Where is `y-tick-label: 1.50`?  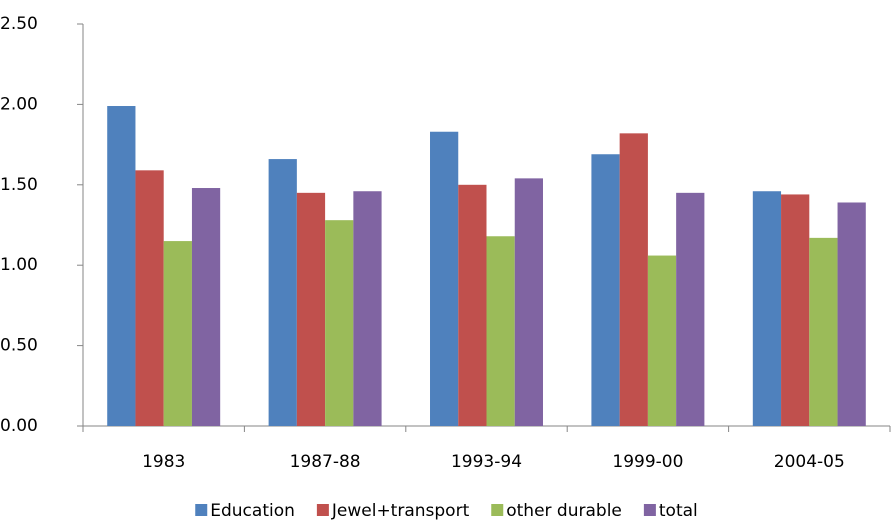 y-tick-label: 1.50 is located at coordinates (19, 185).